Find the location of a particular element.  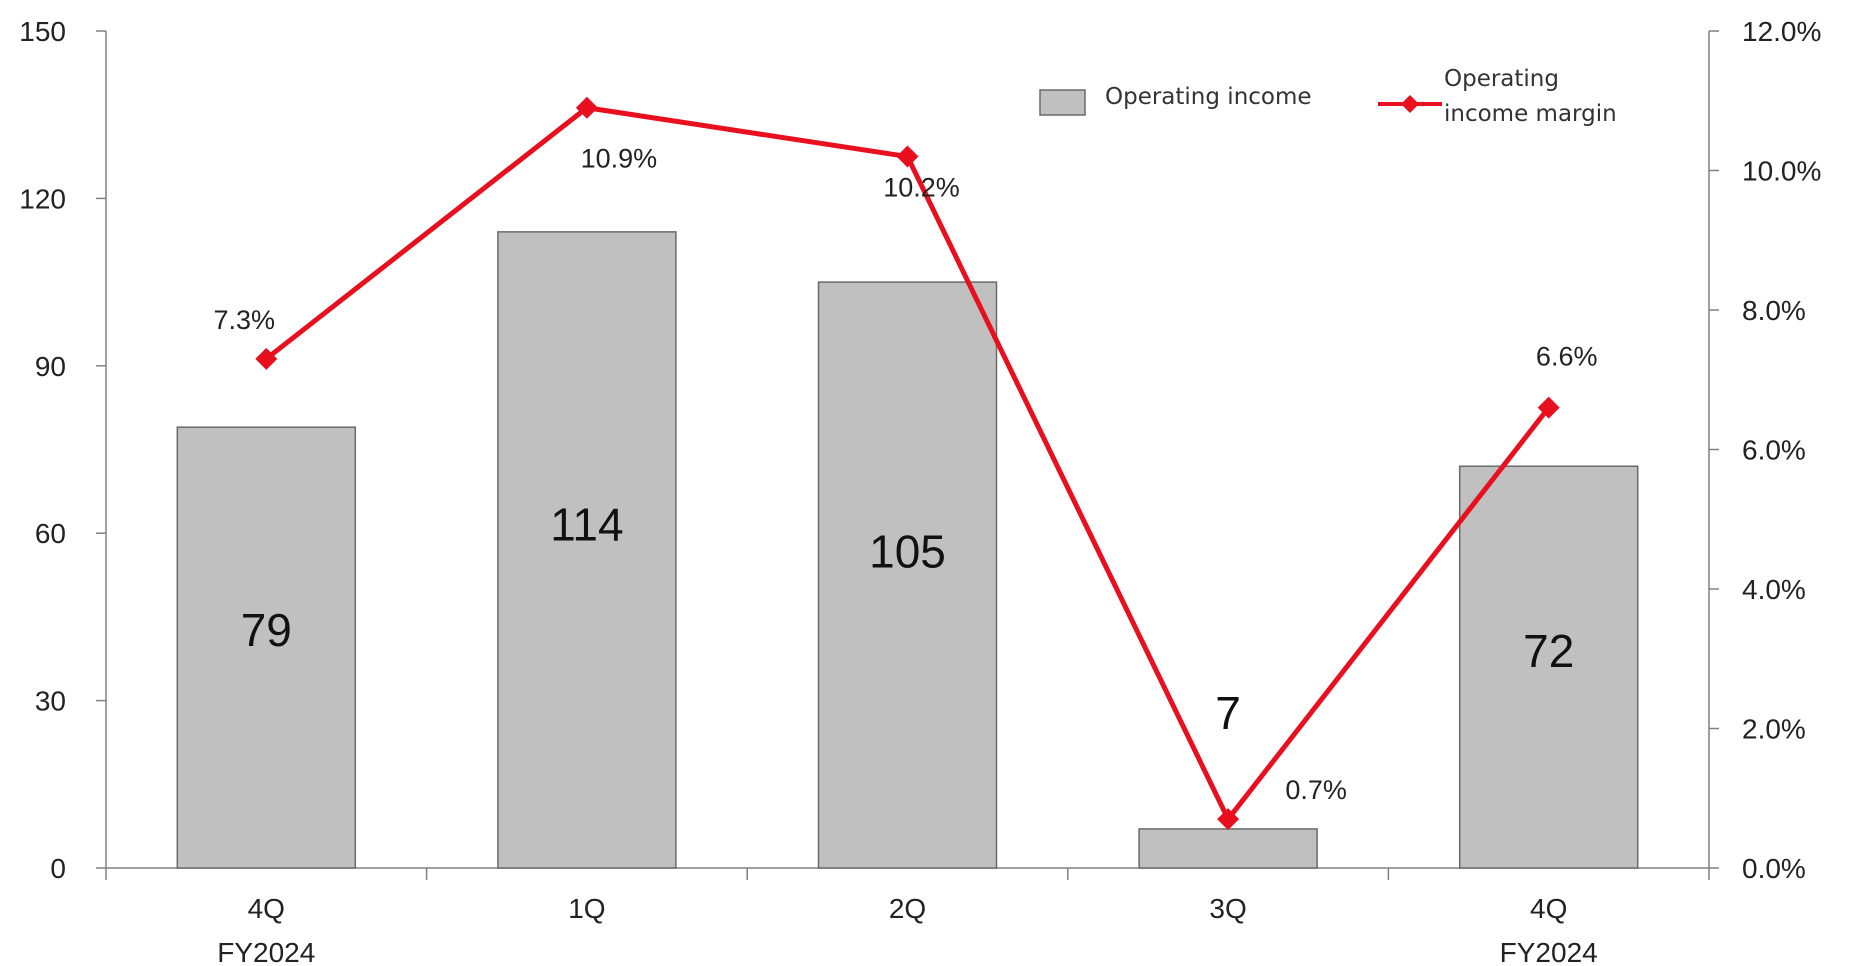

margin-value-label: 10.2% is located at coordinates (921, 188).